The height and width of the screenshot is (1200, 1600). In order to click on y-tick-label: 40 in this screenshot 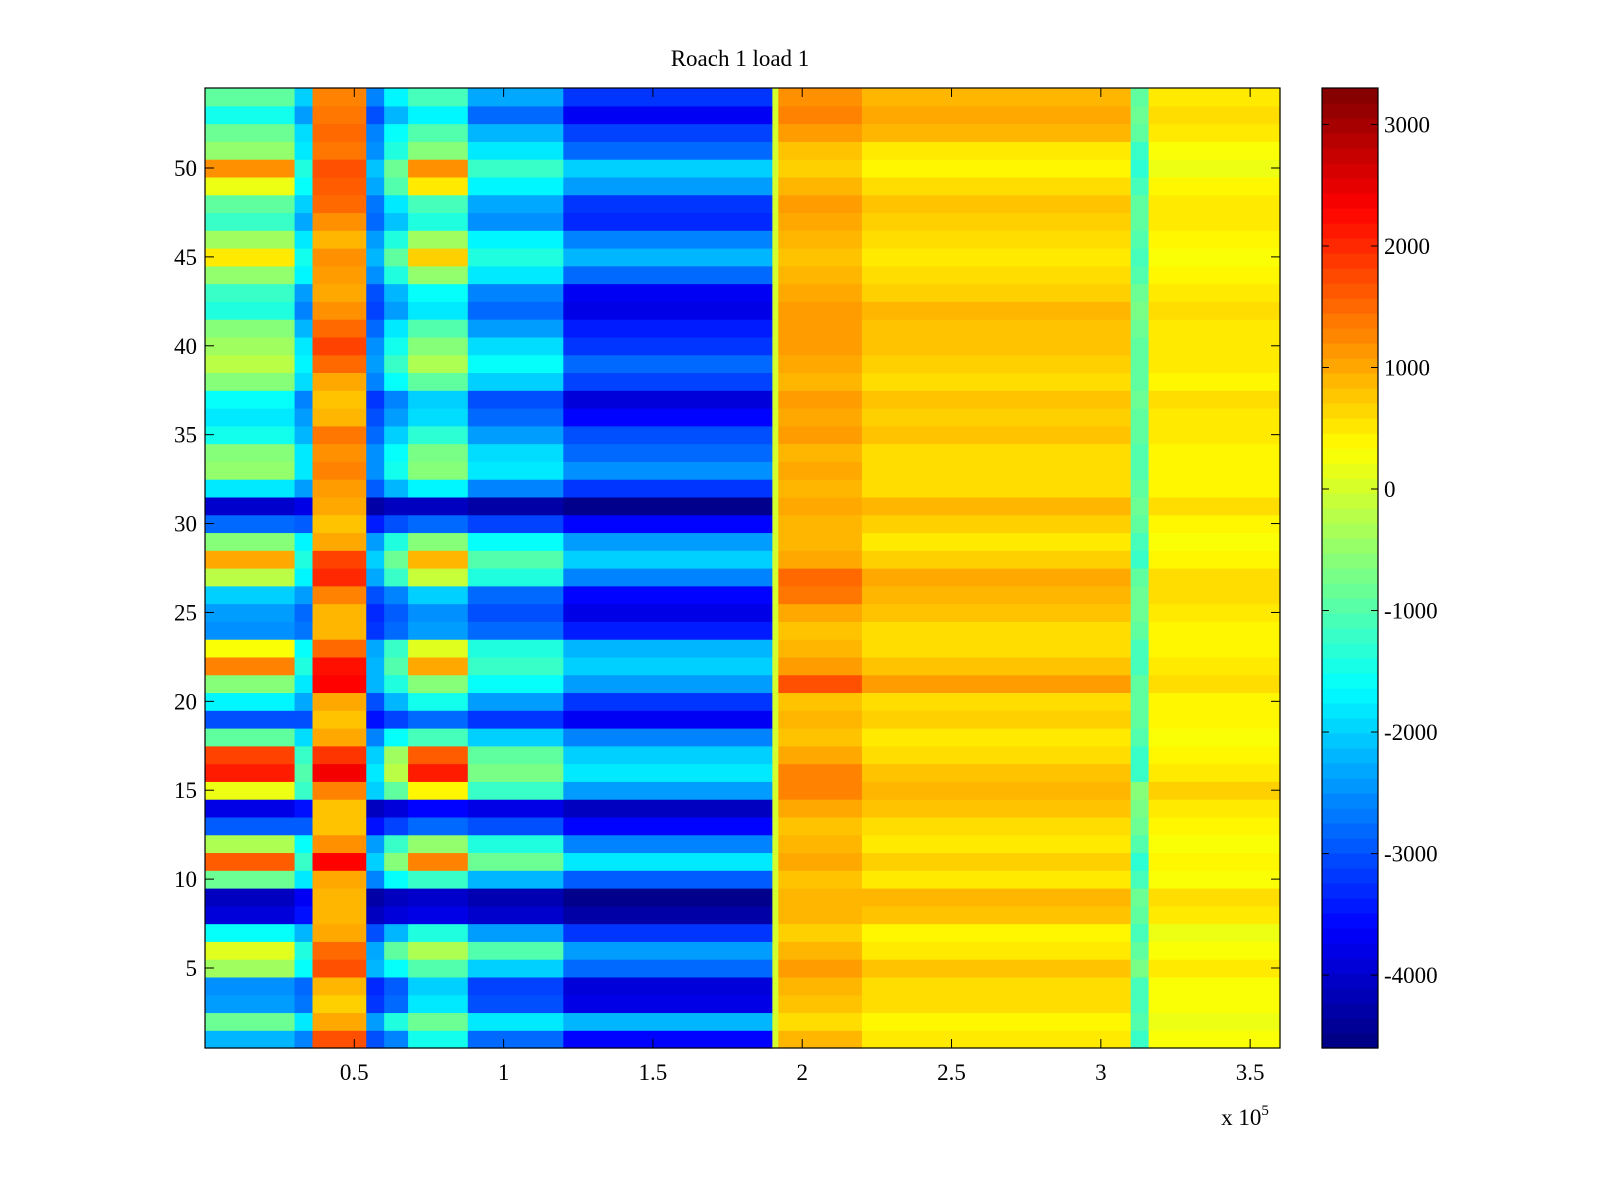, I will do `click(185, 346)`.